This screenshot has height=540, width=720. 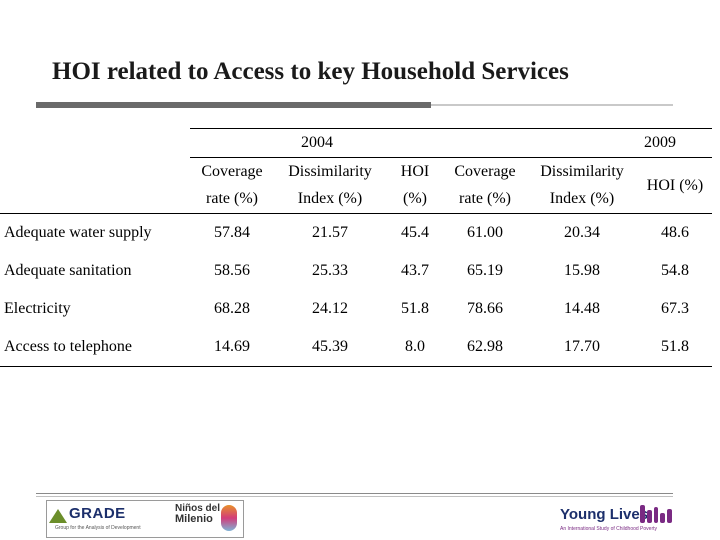 What do you see at coordinates (582, 171) in the screenshot?
I see `dissimilarity-2009-header: Dissimilarity` at bounding box center [582, 171].